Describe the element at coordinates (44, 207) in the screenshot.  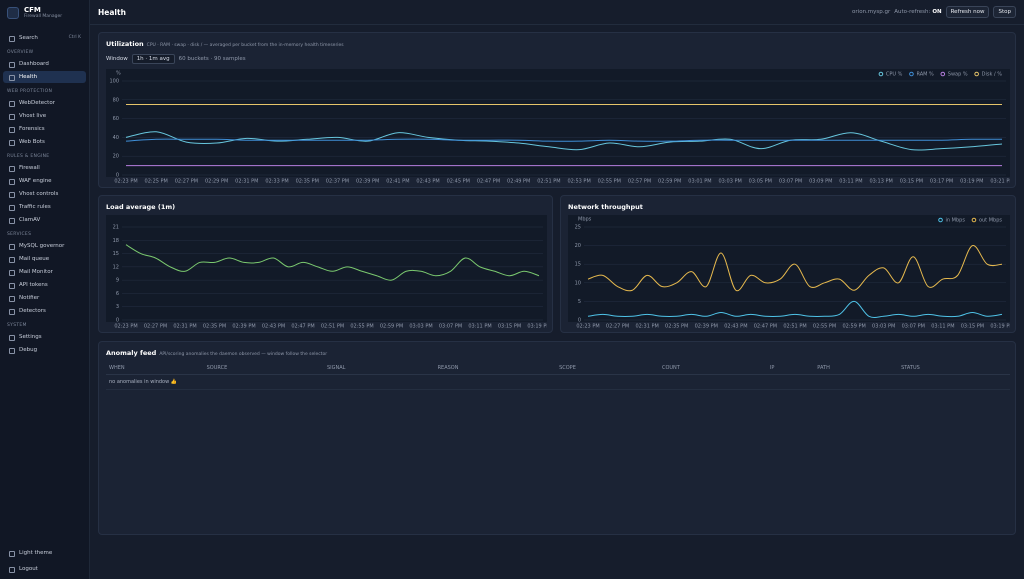
I see `nav-item: Traffic rules` at that location.